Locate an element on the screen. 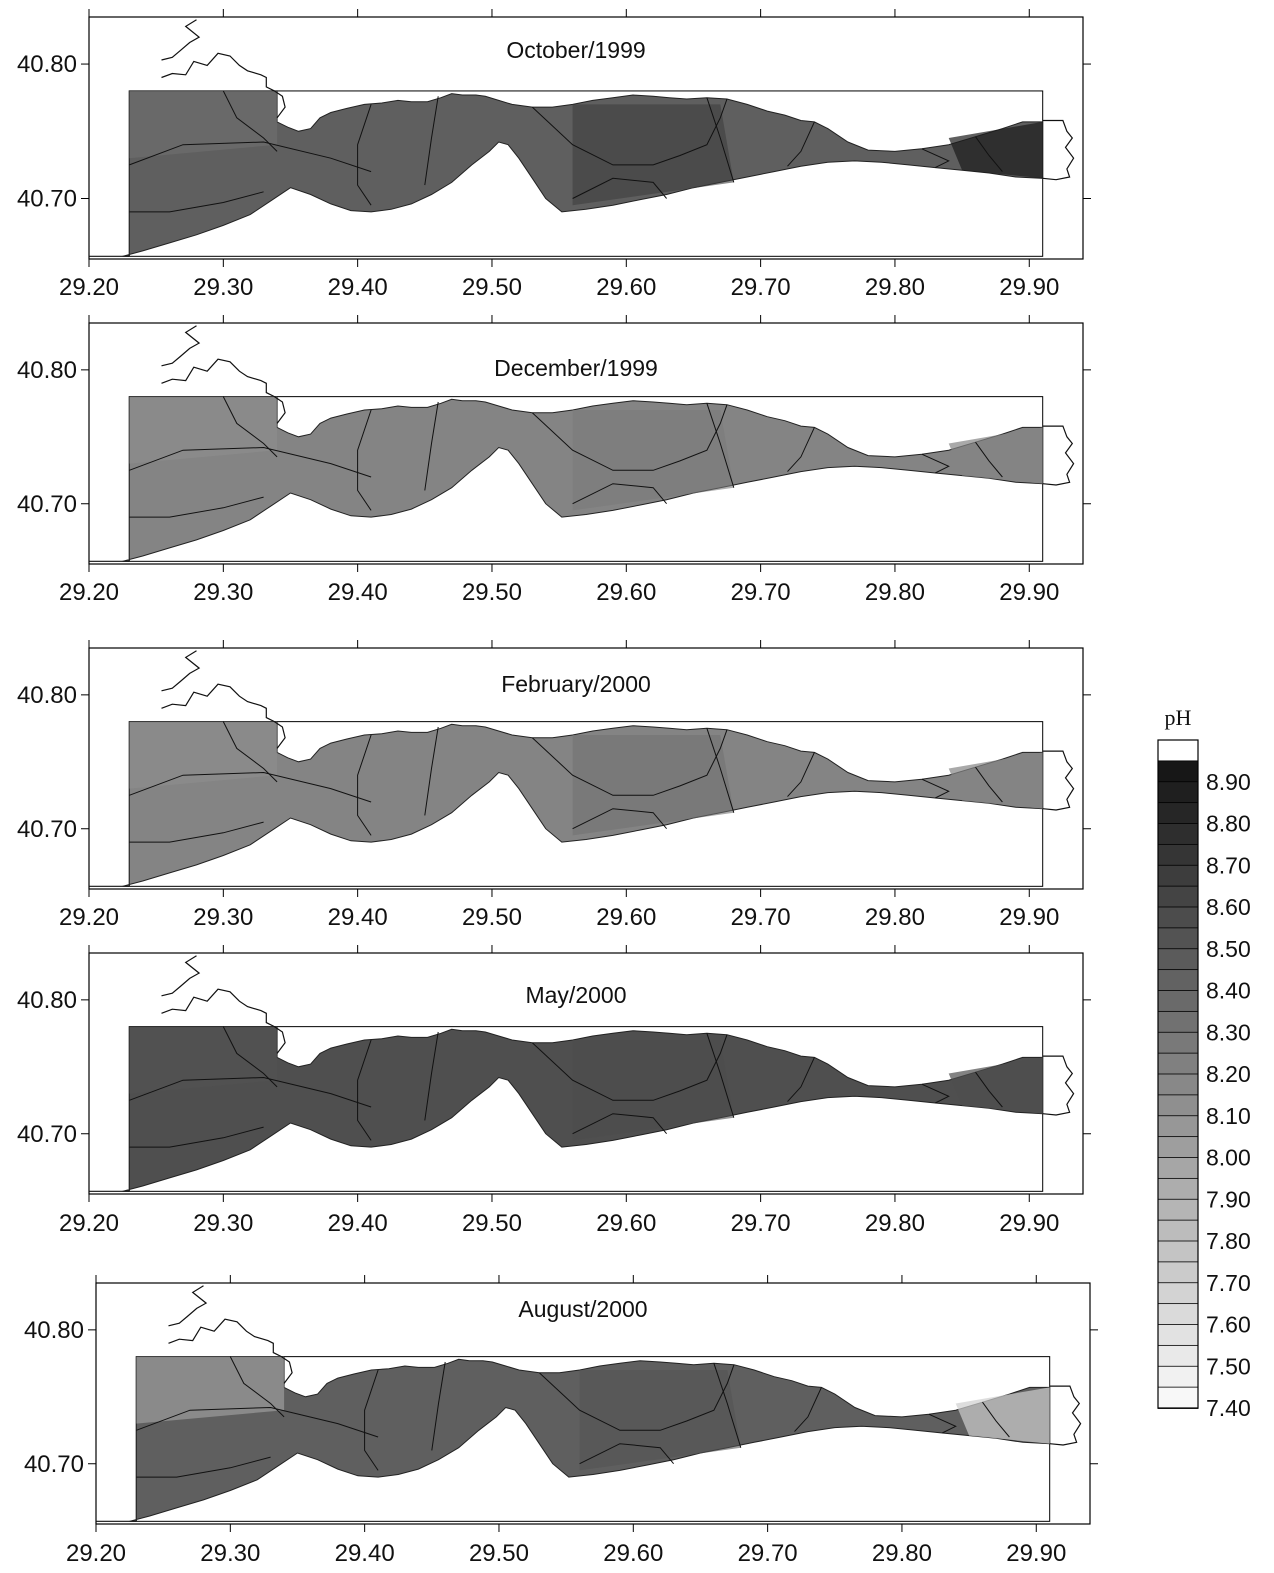 The width and height of the screenshot is (1274, 1573). ph-patch-east is located at coordinates (995, 780).